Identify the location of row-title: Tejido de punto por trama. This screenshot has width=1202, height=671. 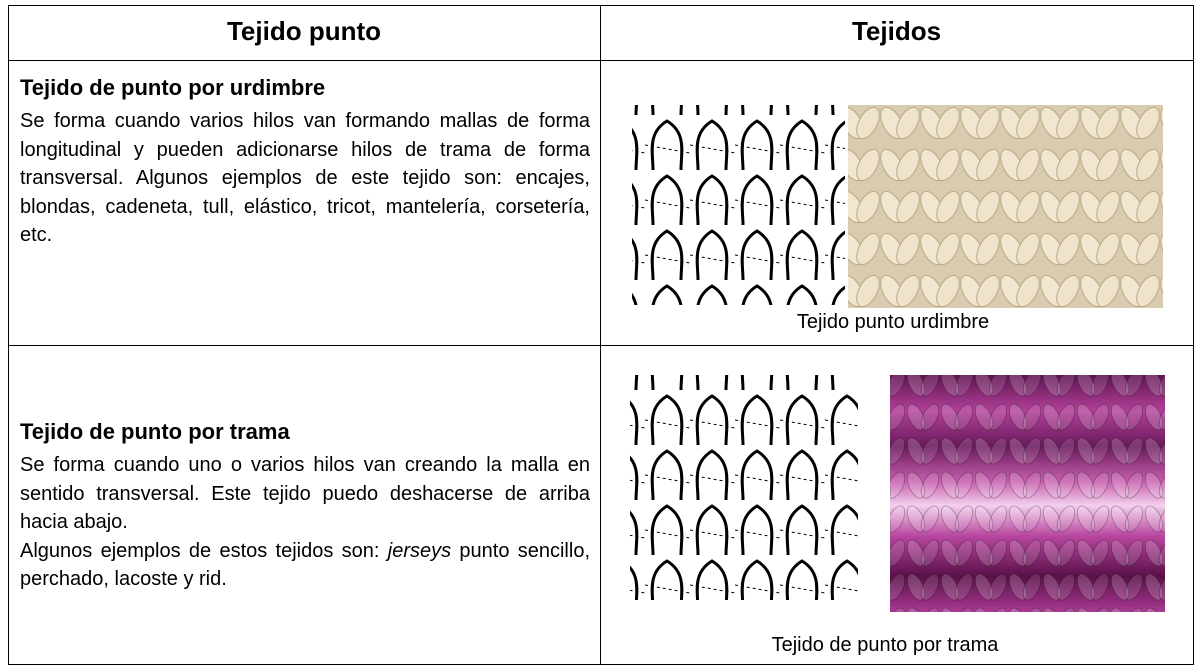
(155, 431).